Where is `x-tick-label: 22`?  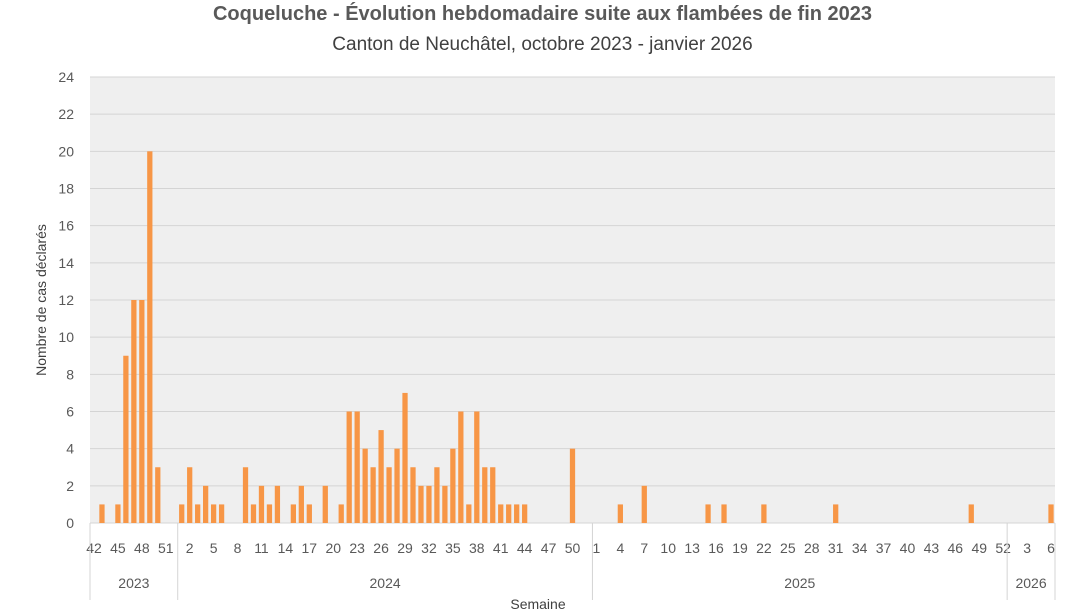
x-tick-label: 22 is located at coordinates (764, 548).